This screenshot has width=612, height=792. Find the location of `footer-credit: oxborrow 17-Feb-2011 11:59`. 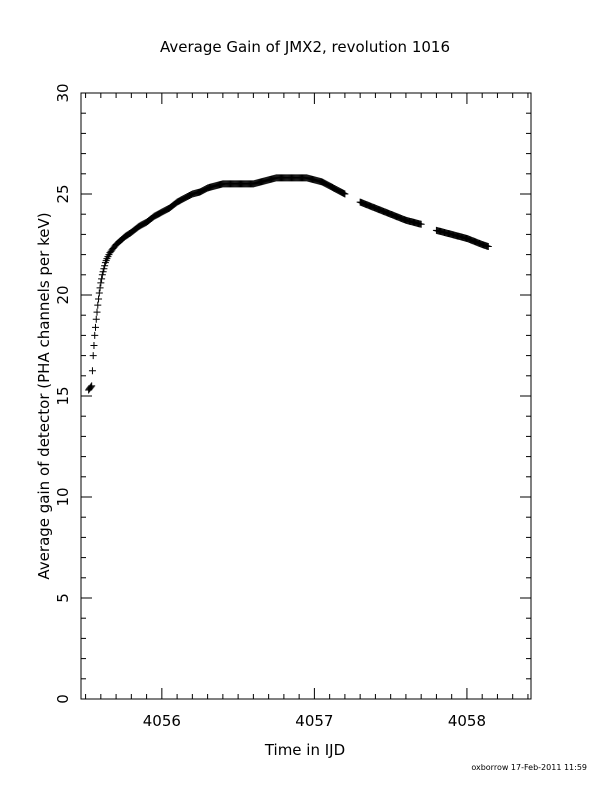

footer-credit: oxborrow 17-Feb-2011 11:59 is located at coordinates (529, 767).